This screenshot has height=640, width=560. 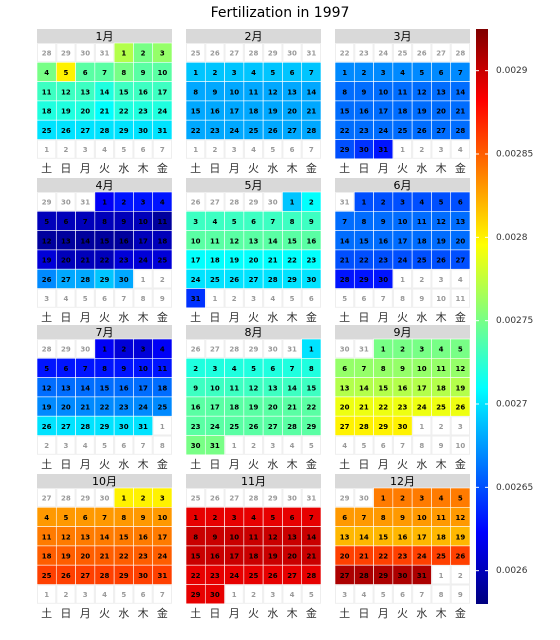 I want to click on day-number: 12, so click(x=254, y=388).